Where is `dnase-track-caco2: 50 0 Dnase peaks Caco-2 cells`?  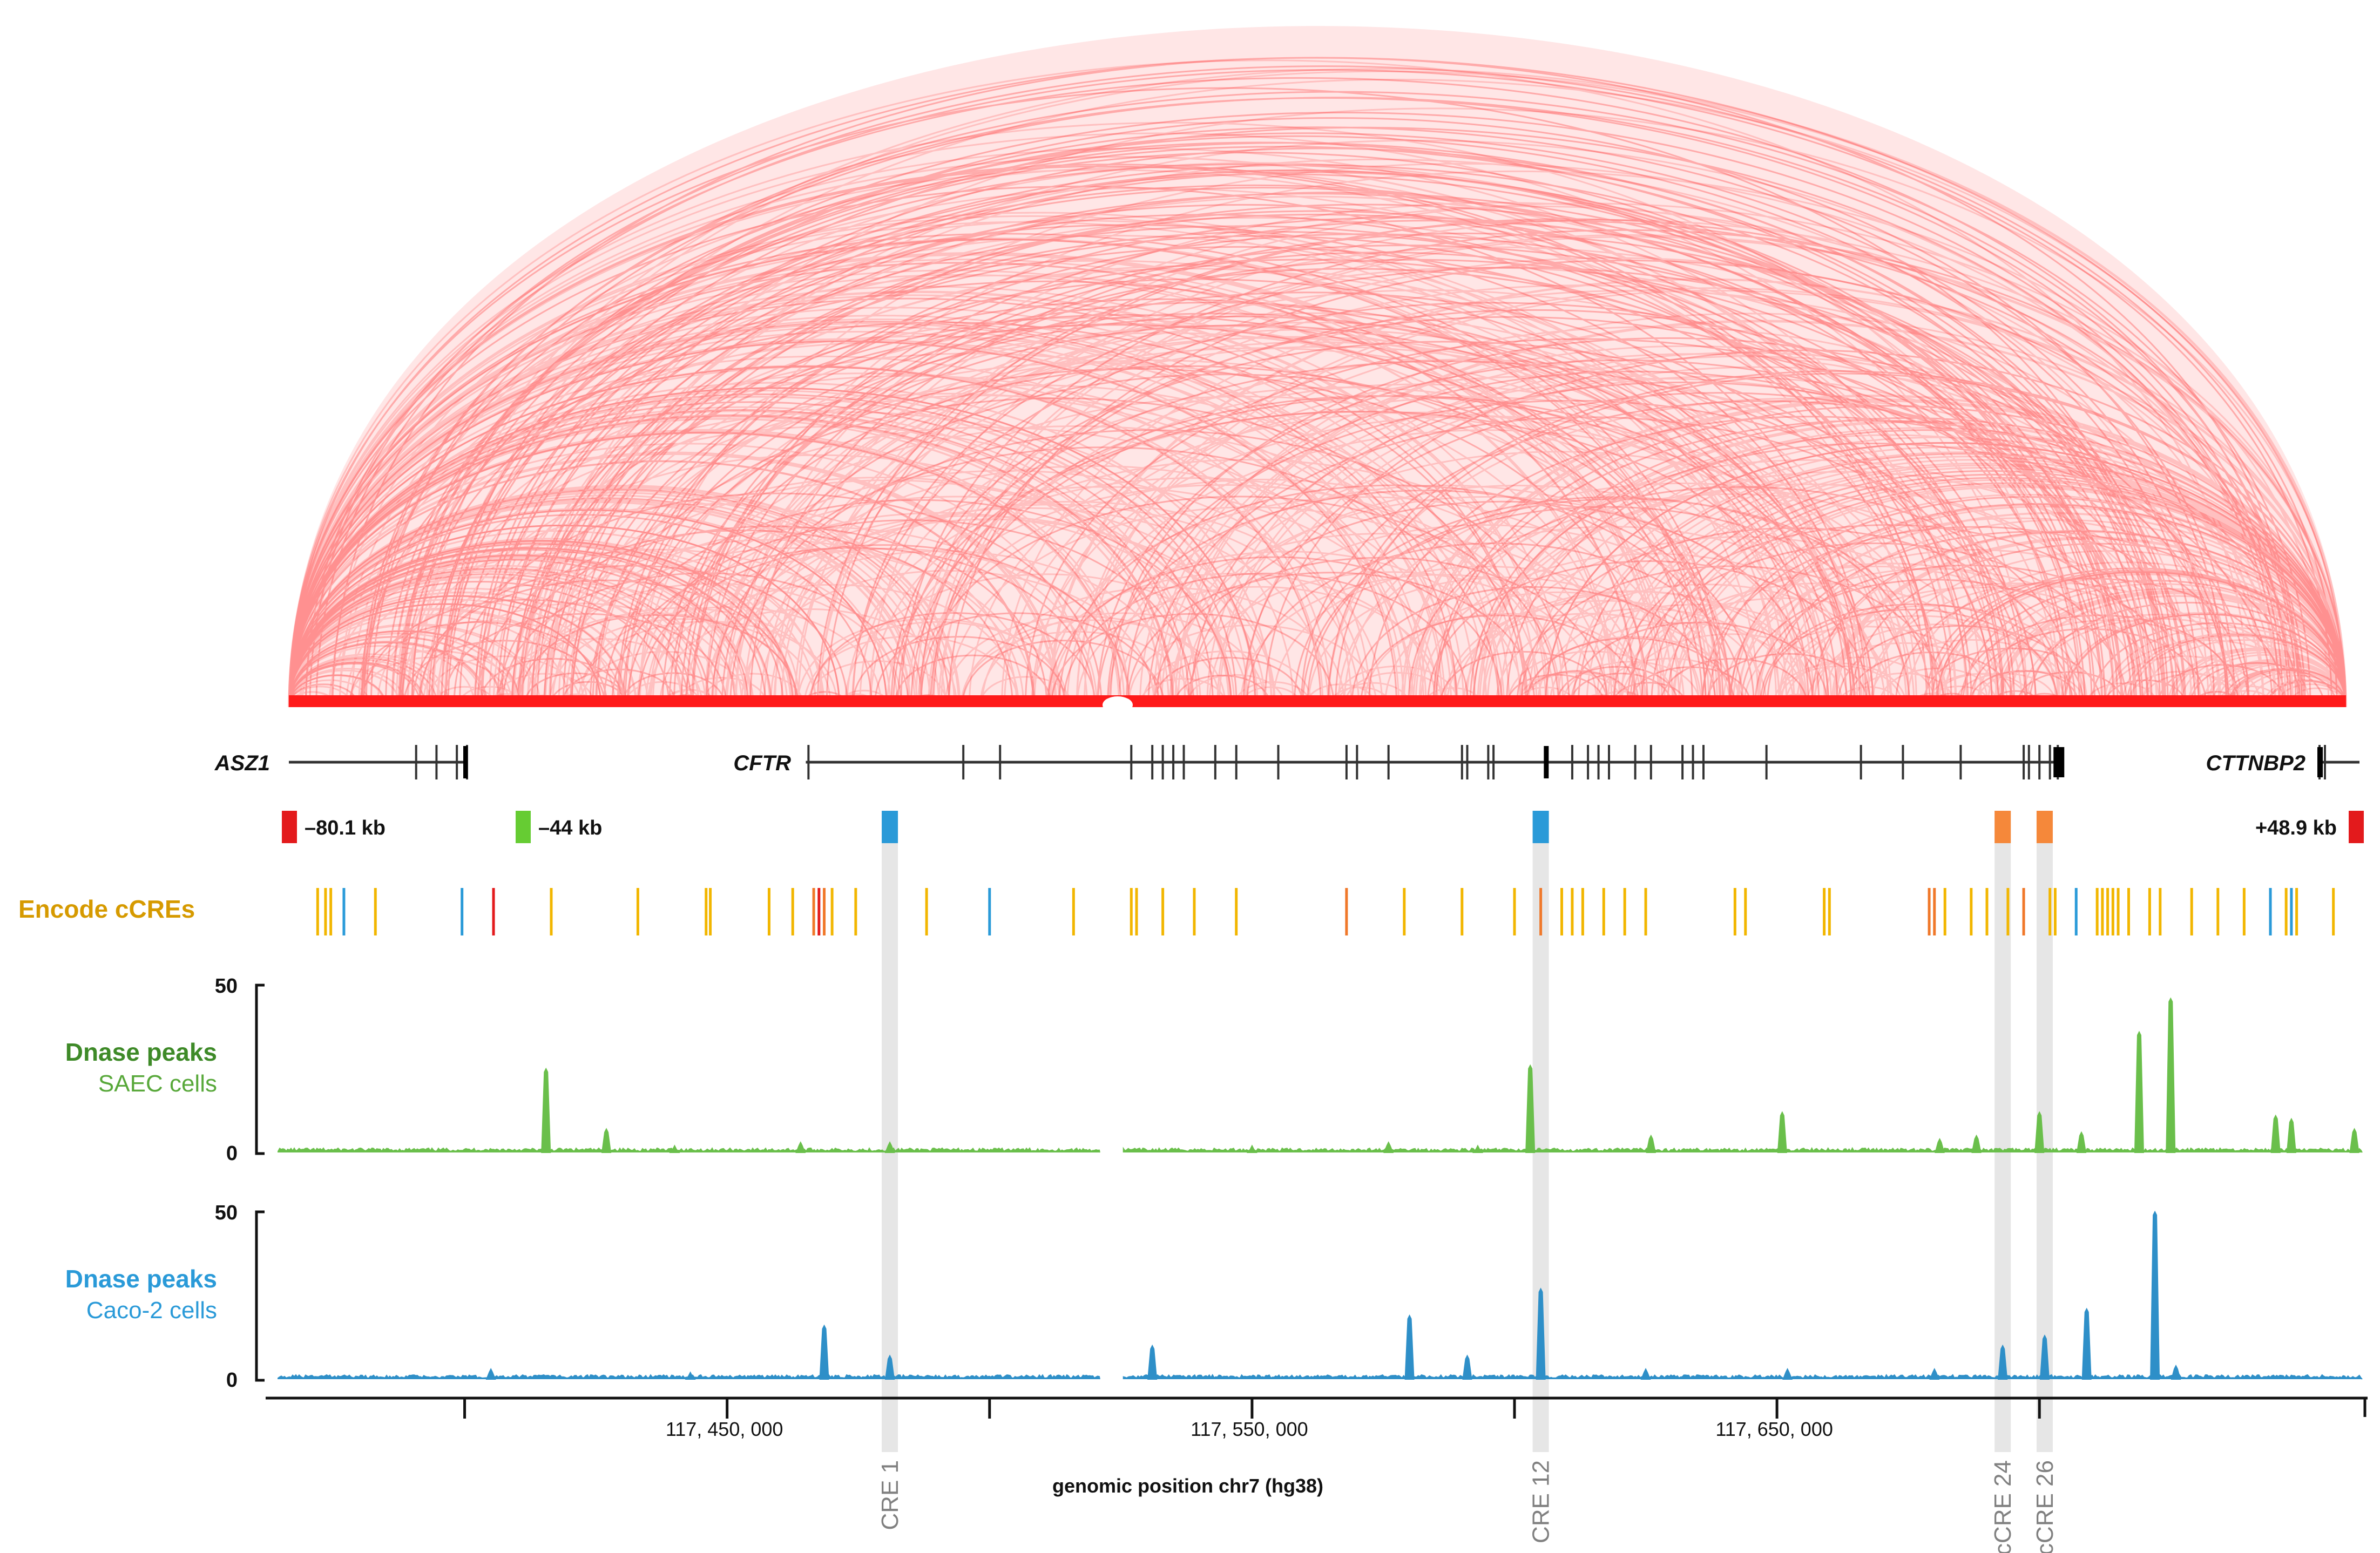
dnase-track-caco2: 50 0 Dnase peaks Caco-2 cells is located at coordinates (1214, 1297).